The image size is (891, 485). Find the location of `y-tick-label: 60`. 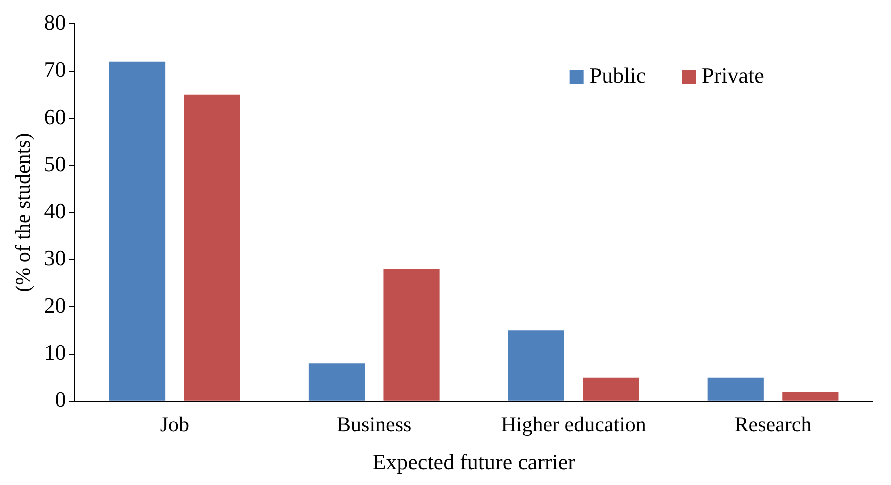

y-tick-label: 60 is located at coordinates (55, 117).